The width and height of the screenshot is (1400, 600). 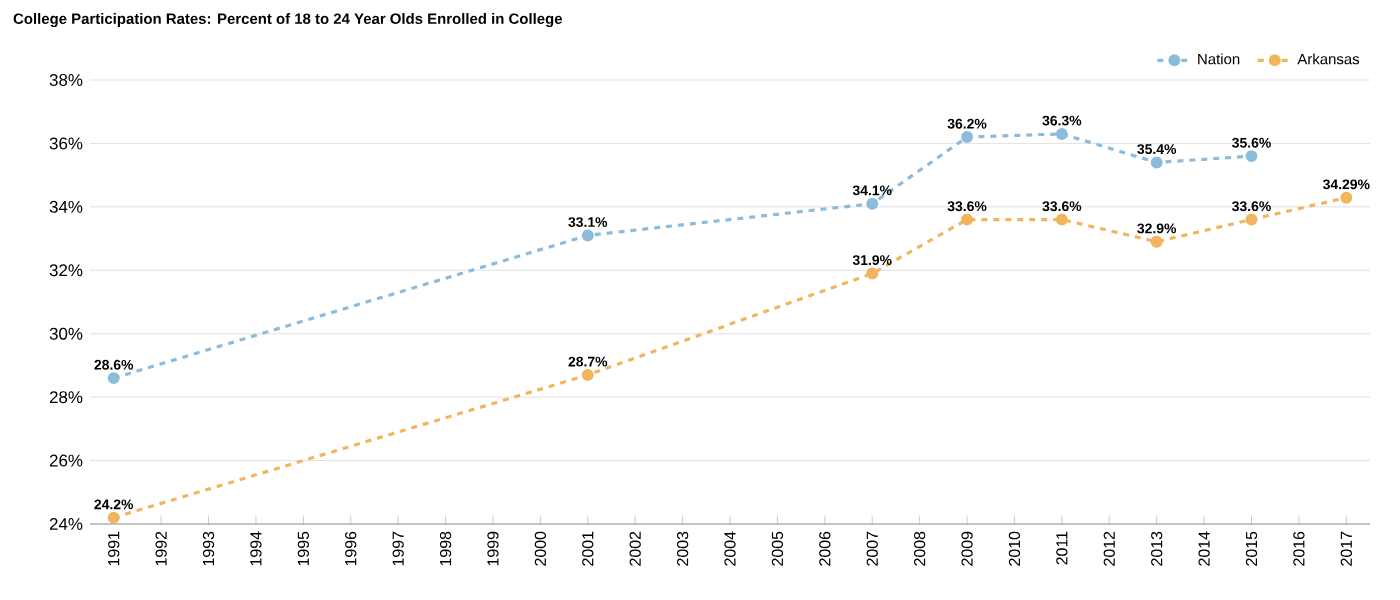 I want to click on y-tick-label: 36%, so click(x=66, y=143).